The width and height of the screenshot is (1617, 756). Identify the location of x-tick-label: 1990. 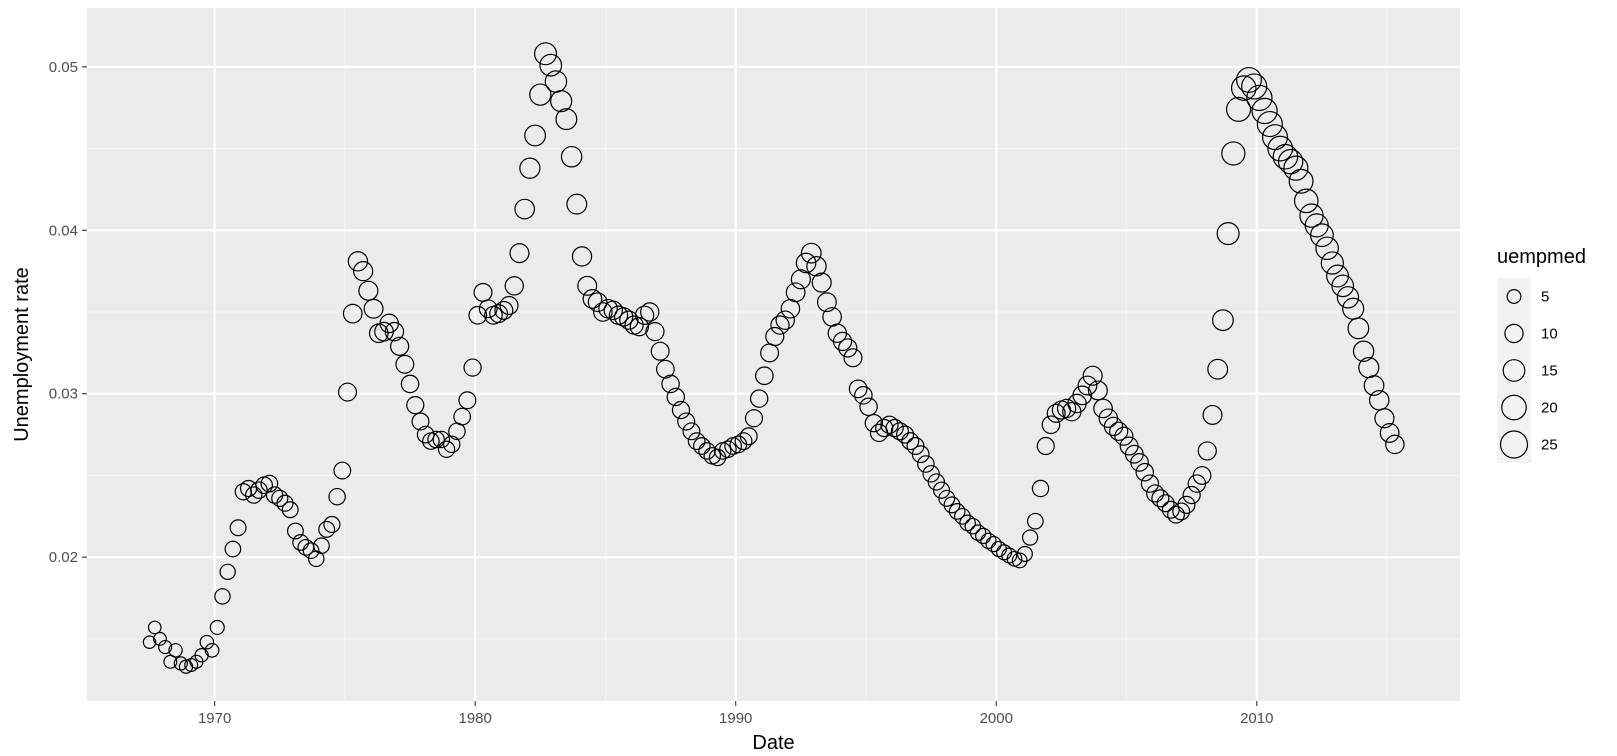
(735, 718).